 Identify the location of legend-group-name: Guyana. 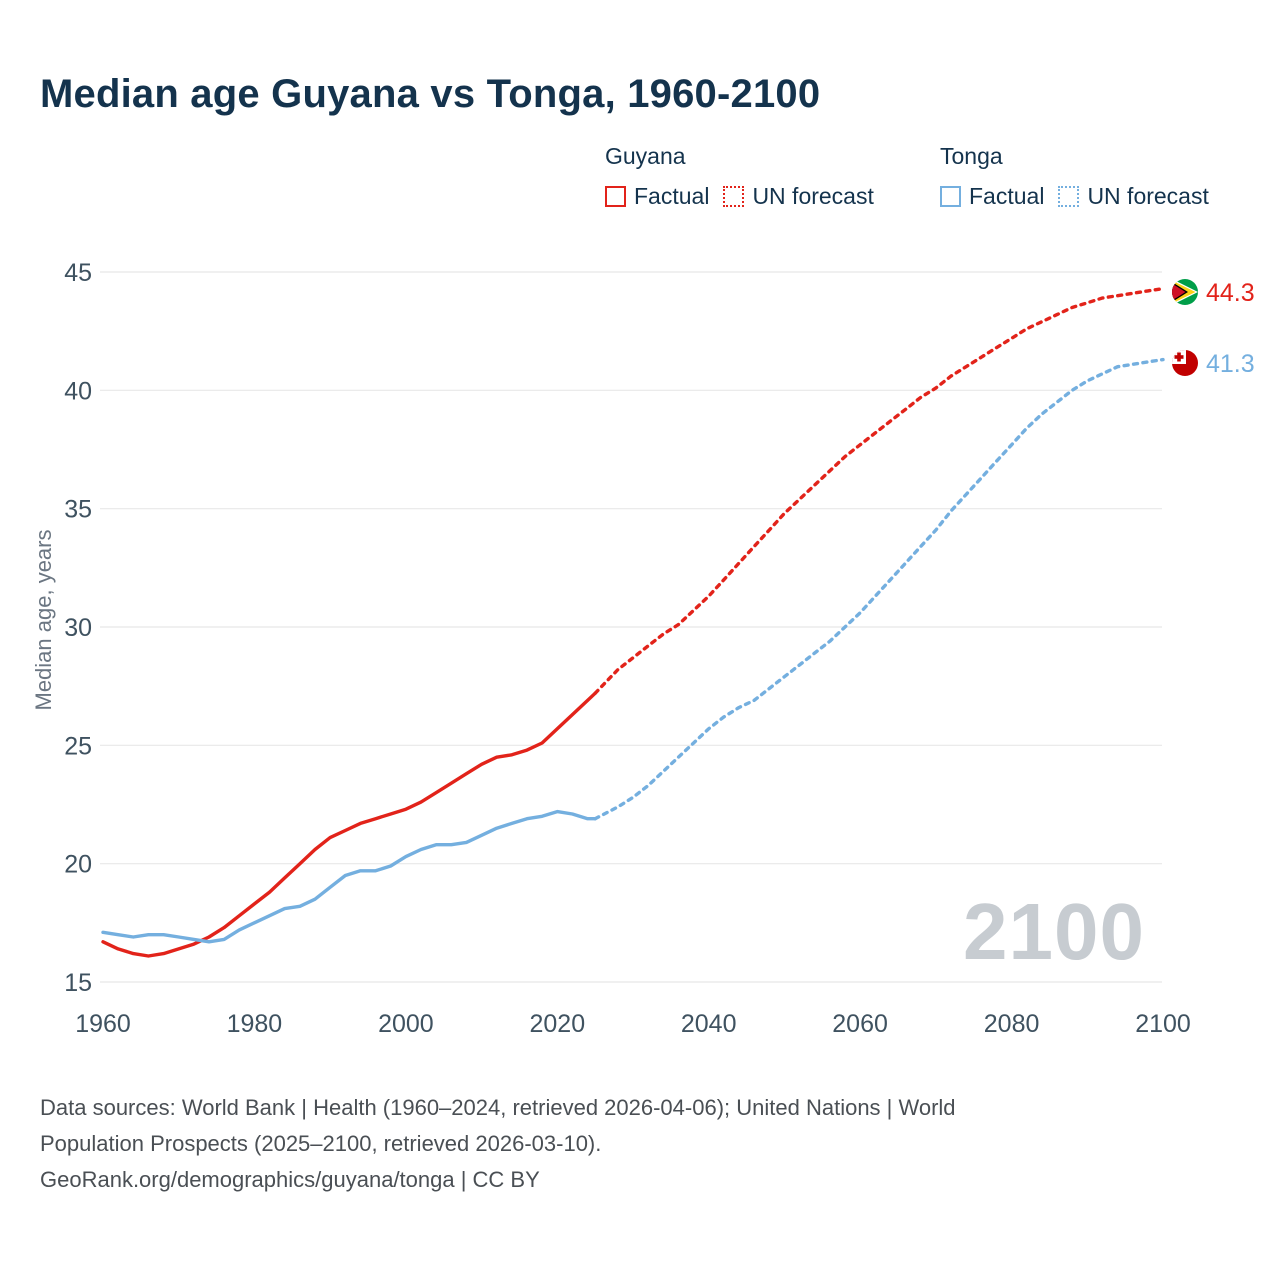
(645, 156).